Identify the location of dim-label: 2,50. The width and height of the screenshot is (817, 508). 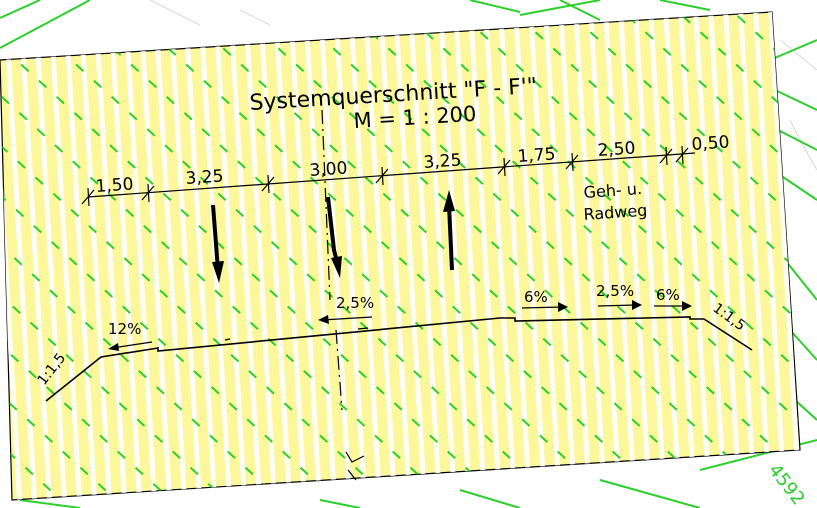
(616, 149).